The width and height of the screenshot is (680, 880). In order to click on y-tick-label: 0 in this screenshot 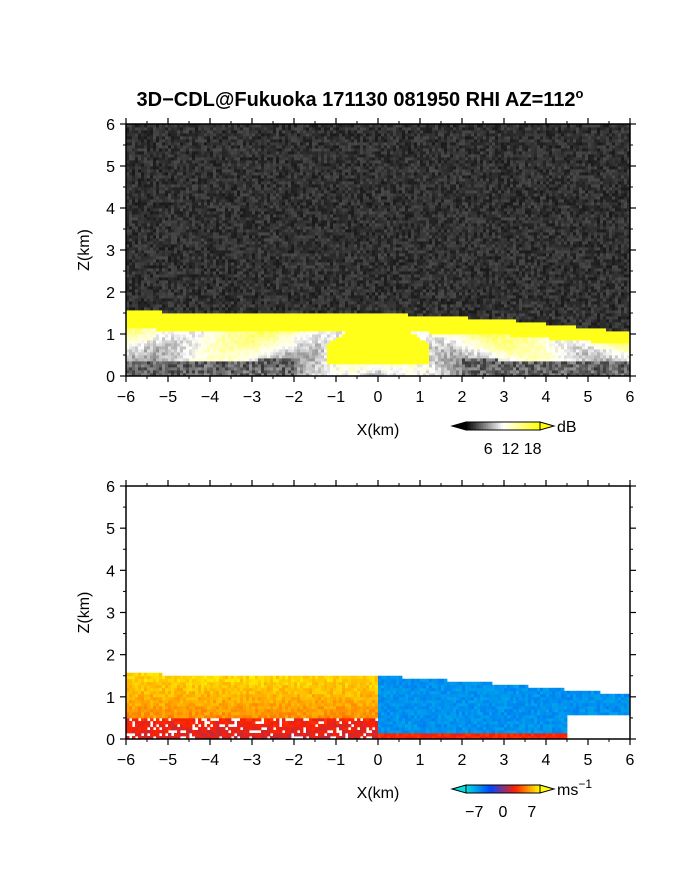, I will do `click(110, 377)`.